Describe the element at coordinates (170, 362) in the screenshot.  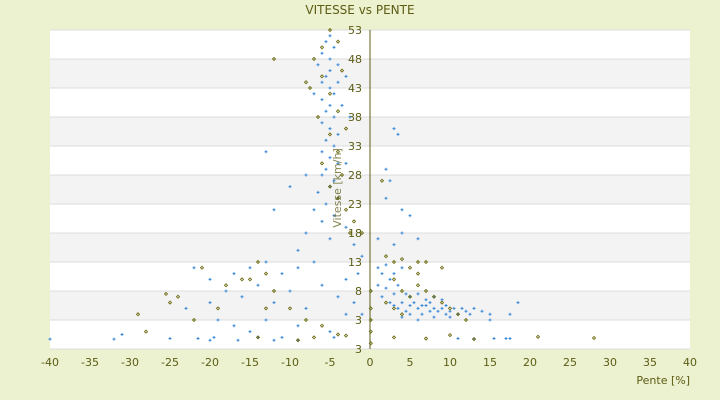
I see `x-tick-label: -25` at that location.